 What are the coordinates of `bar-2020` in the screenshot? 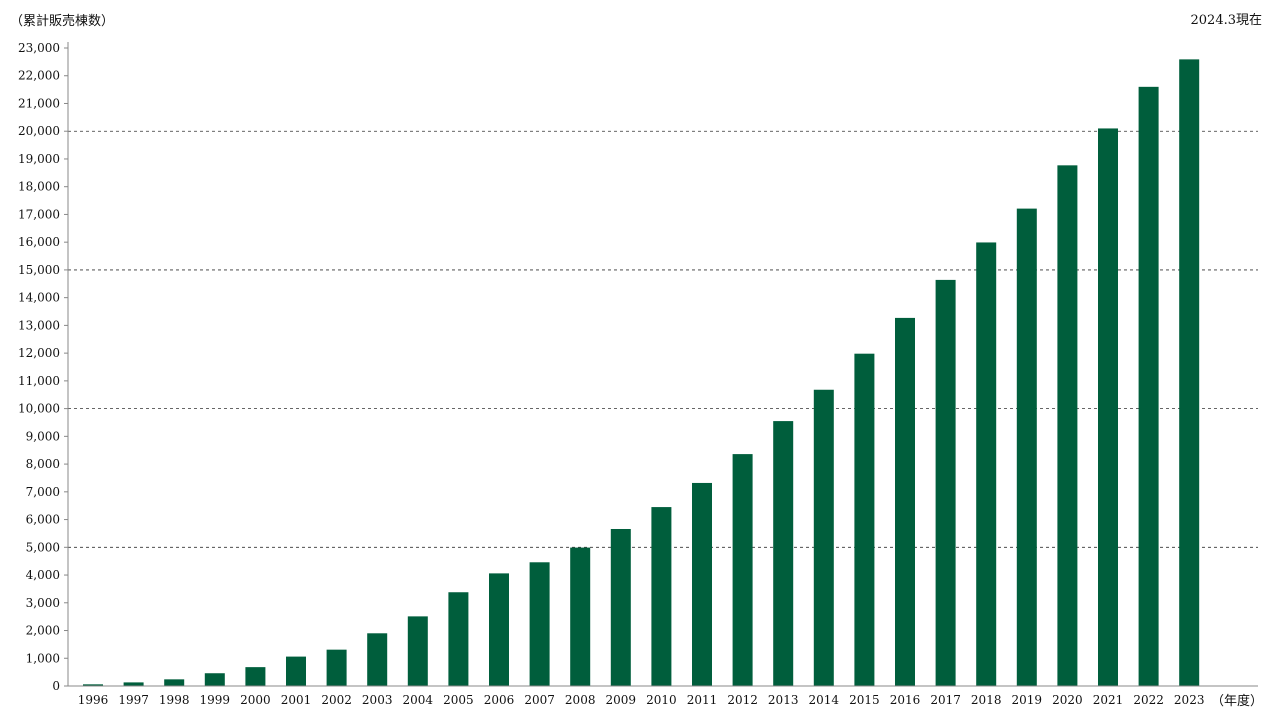 It's located at (1067, 425).